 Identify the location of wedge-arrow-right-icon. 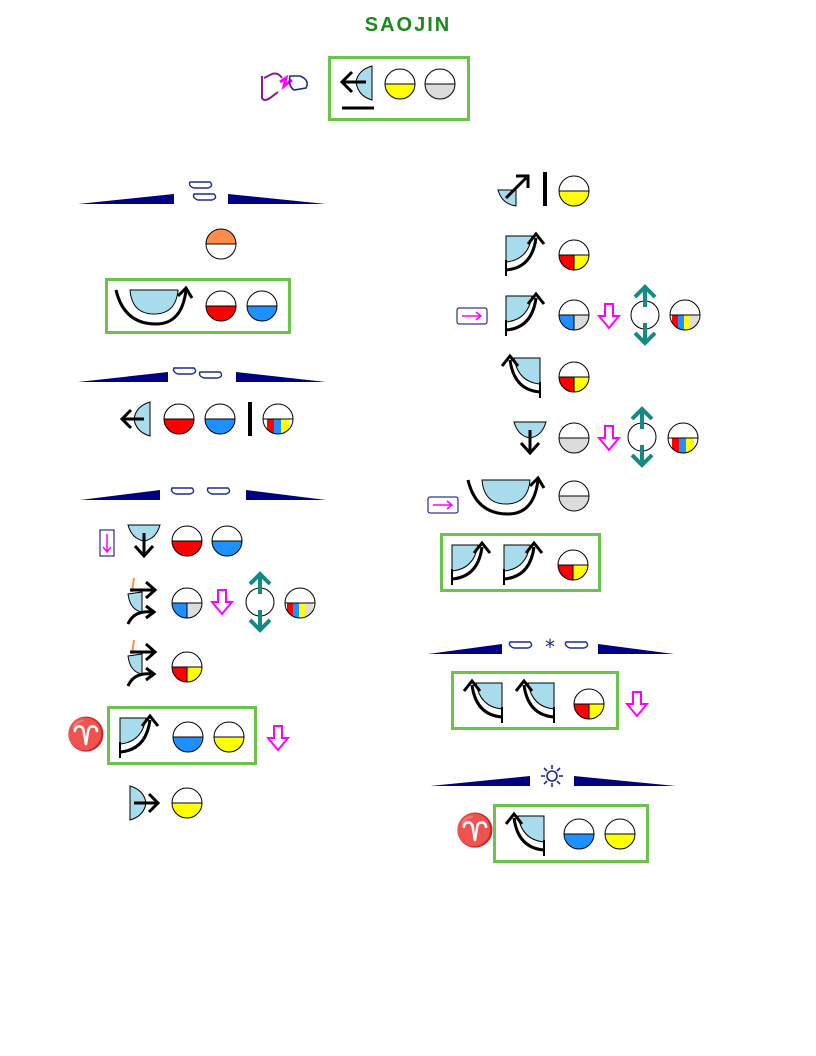
(145, 803).